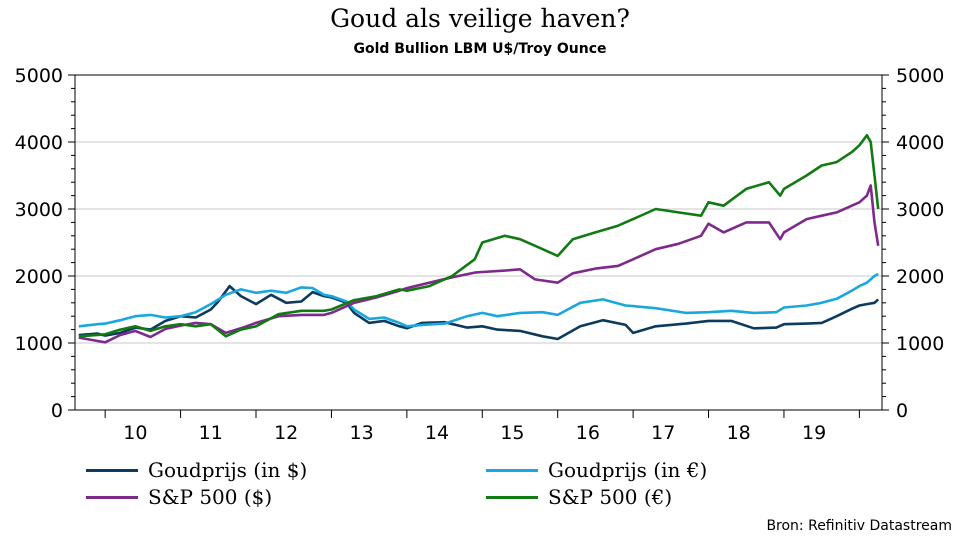 This screenshot has height=540, width=960. I want to click on legend-item-sp500-eur: S&P 500 (€), so click(579, 497).